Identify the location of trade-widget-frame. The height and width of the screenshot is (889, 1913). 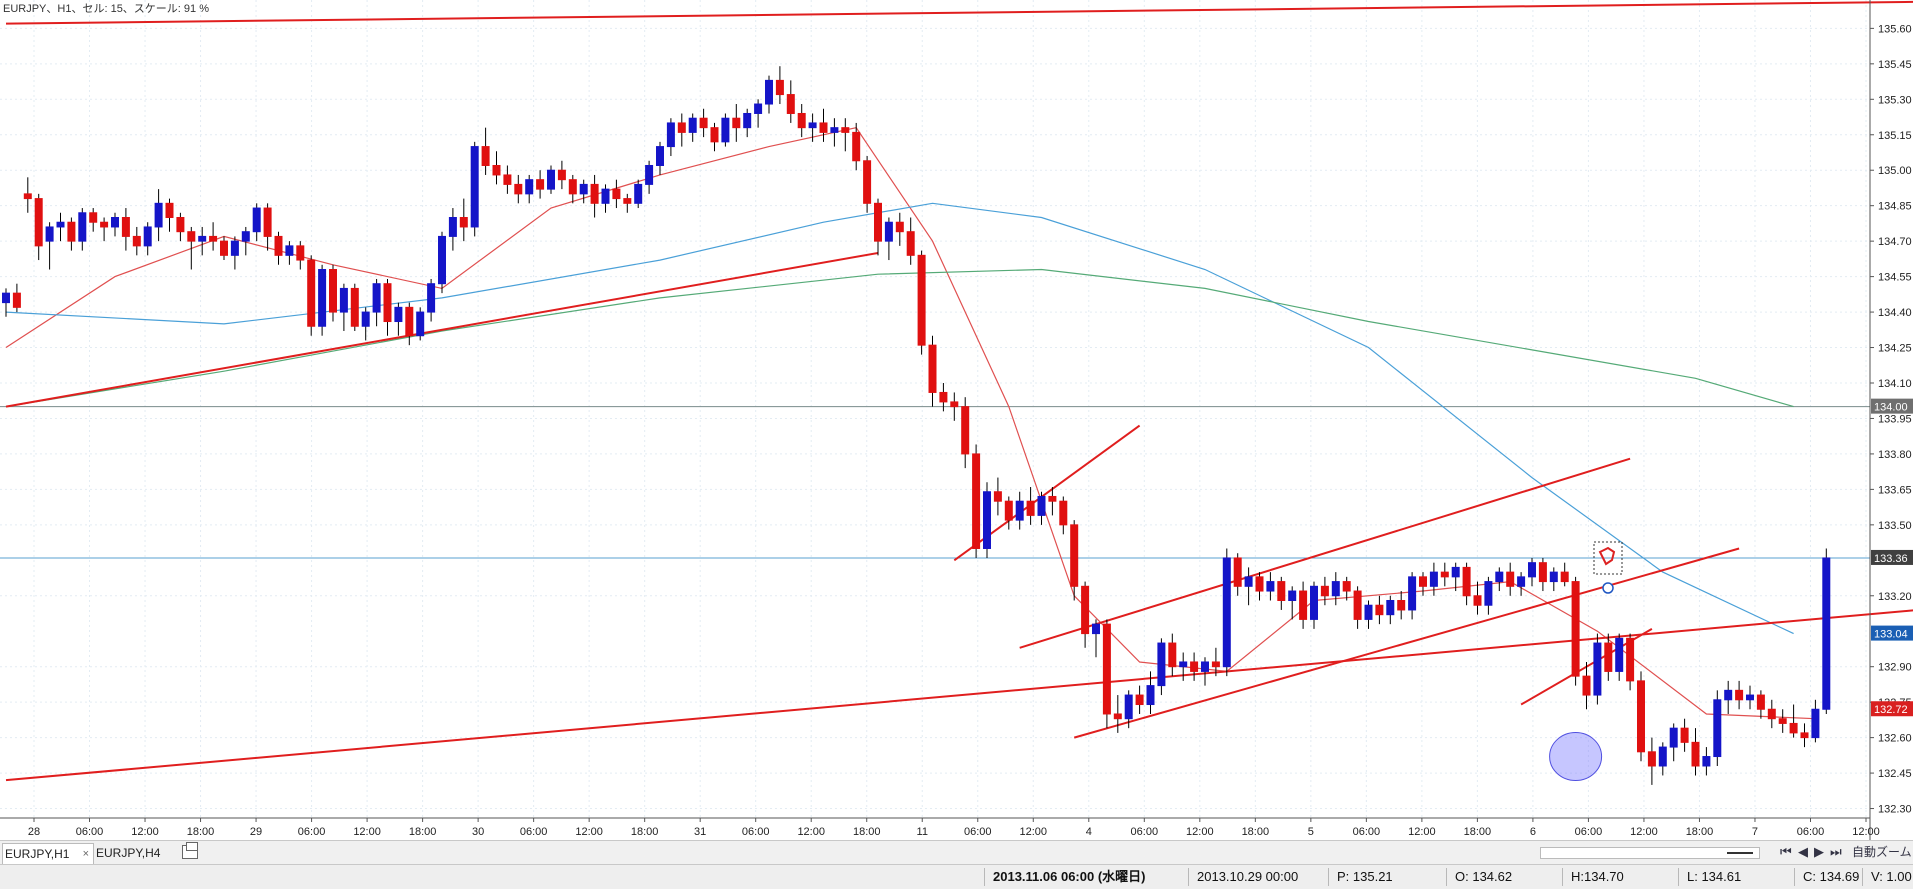
(1608, 558).